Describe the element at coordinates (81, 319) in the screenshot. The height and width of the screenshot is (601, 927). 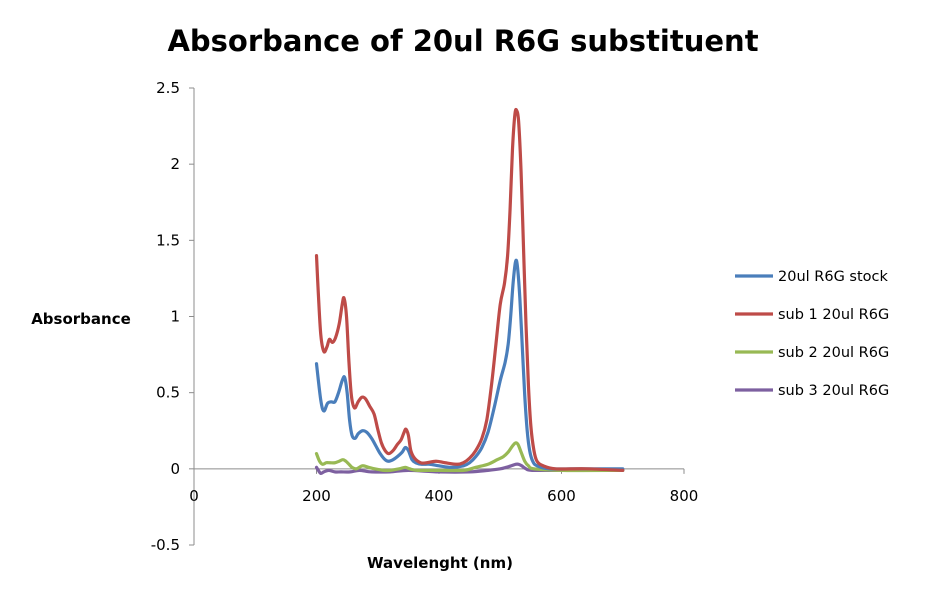
I see `y-axis-title: Absorbance` at that location.